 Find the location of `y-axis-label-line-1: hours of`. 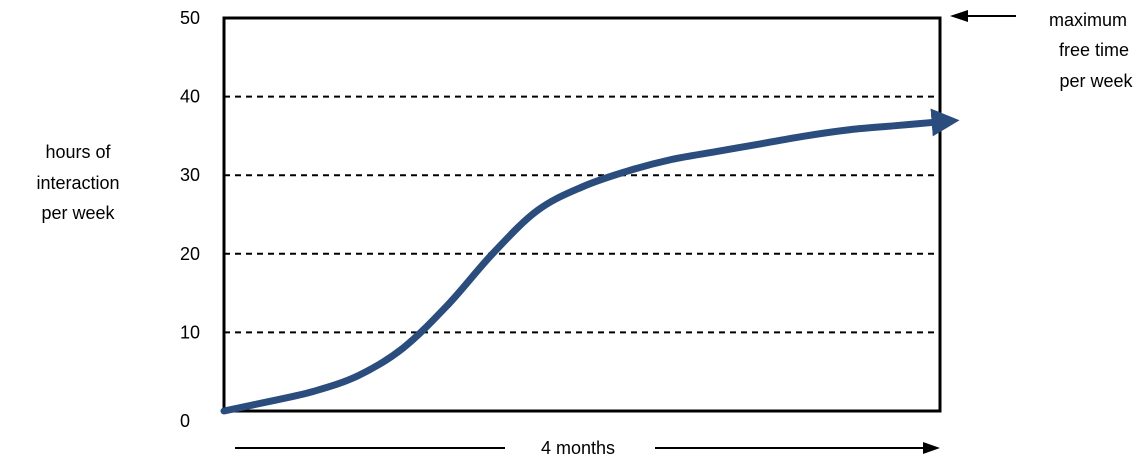

y-axis-label-line-1: hours of is located at coordinates (78, 152).